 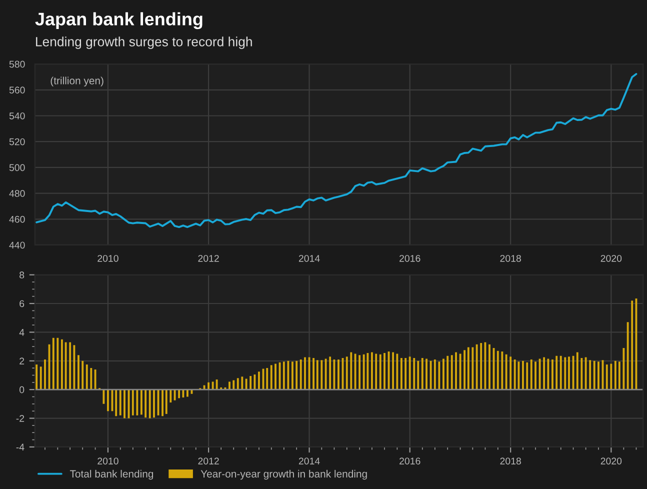 I want to click on y-tick-label: 580, so click(x=17, y=64).